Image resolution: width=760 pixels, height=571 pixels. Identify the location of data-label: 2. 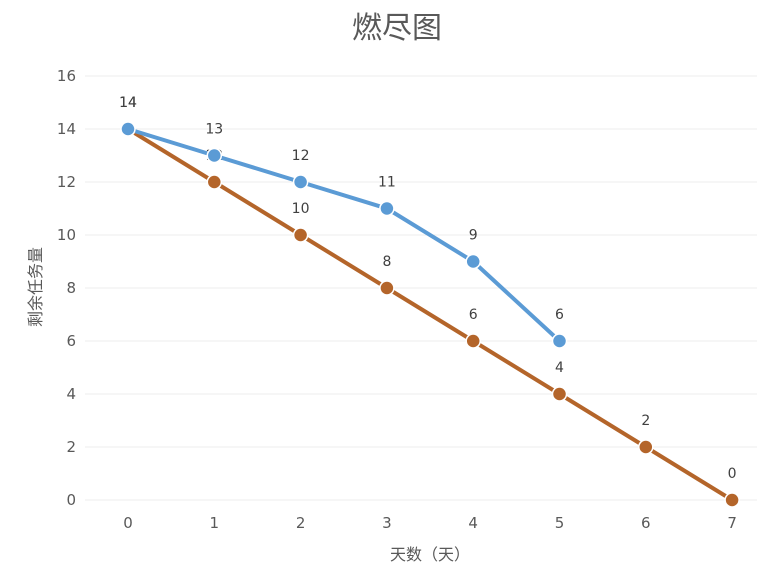
(645, 421).